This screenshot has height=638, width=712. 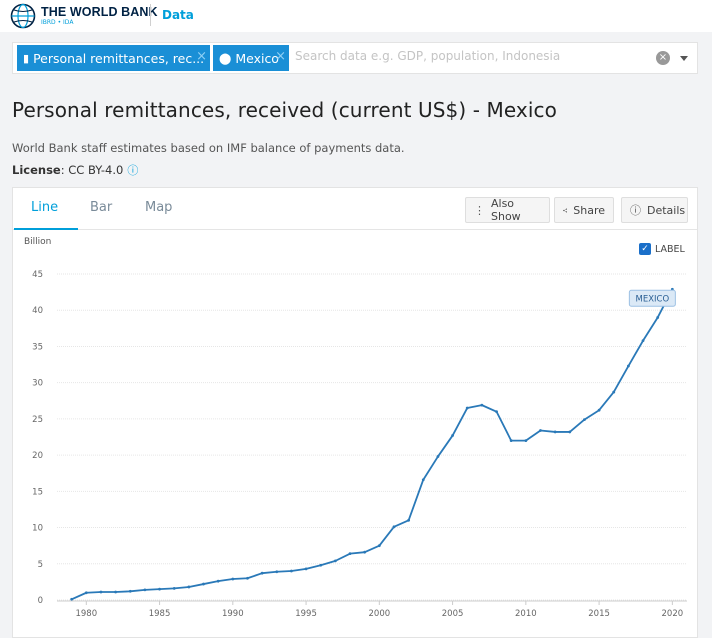 What do you see at coordinates (645, 249) in the screenshot?
I see `checkbox-checked-icon: ✓` at bounding box center [645, 249].